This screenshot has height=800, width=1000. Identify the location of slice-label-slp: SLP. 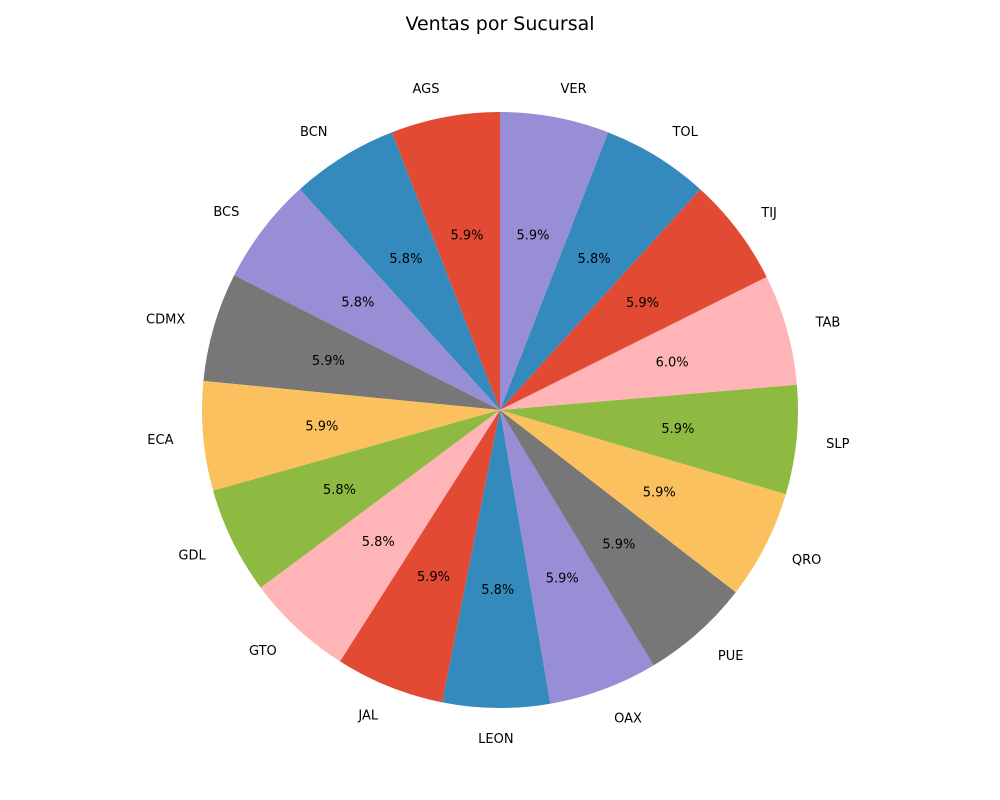
(837, 444).